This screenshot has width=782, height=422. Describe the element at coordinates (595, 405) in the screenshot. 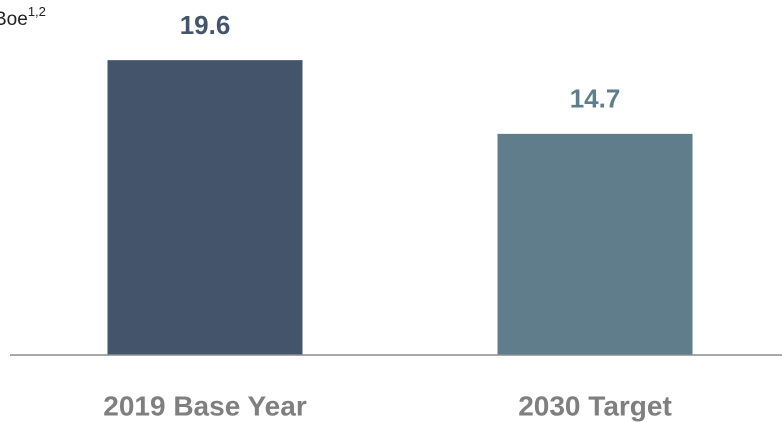

I see `x-tick-label: 2030 Target` at that location.